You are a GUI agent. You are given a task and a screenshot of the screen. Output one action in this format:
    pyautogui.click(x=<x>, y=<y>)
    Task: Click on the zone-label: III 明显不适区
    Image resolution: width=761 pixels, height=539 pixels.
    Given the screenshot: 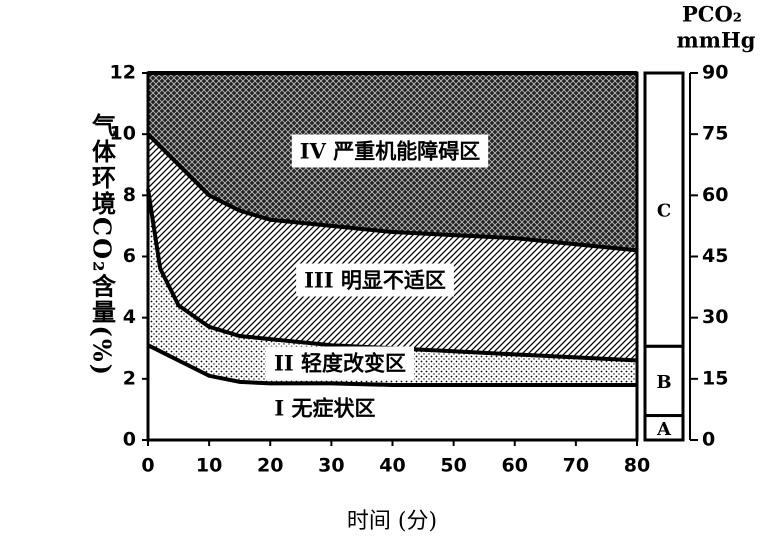 What is the action you would take?
    pyautogui.click(x=375, y=280)
    